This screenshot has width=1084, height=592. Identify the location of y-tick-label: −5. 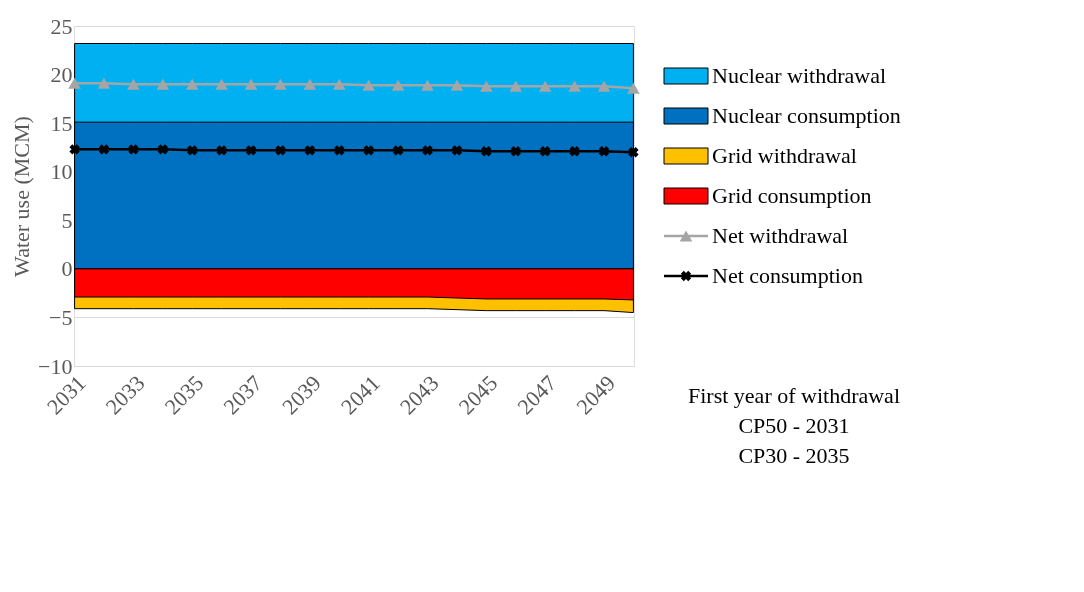
(61, 317).